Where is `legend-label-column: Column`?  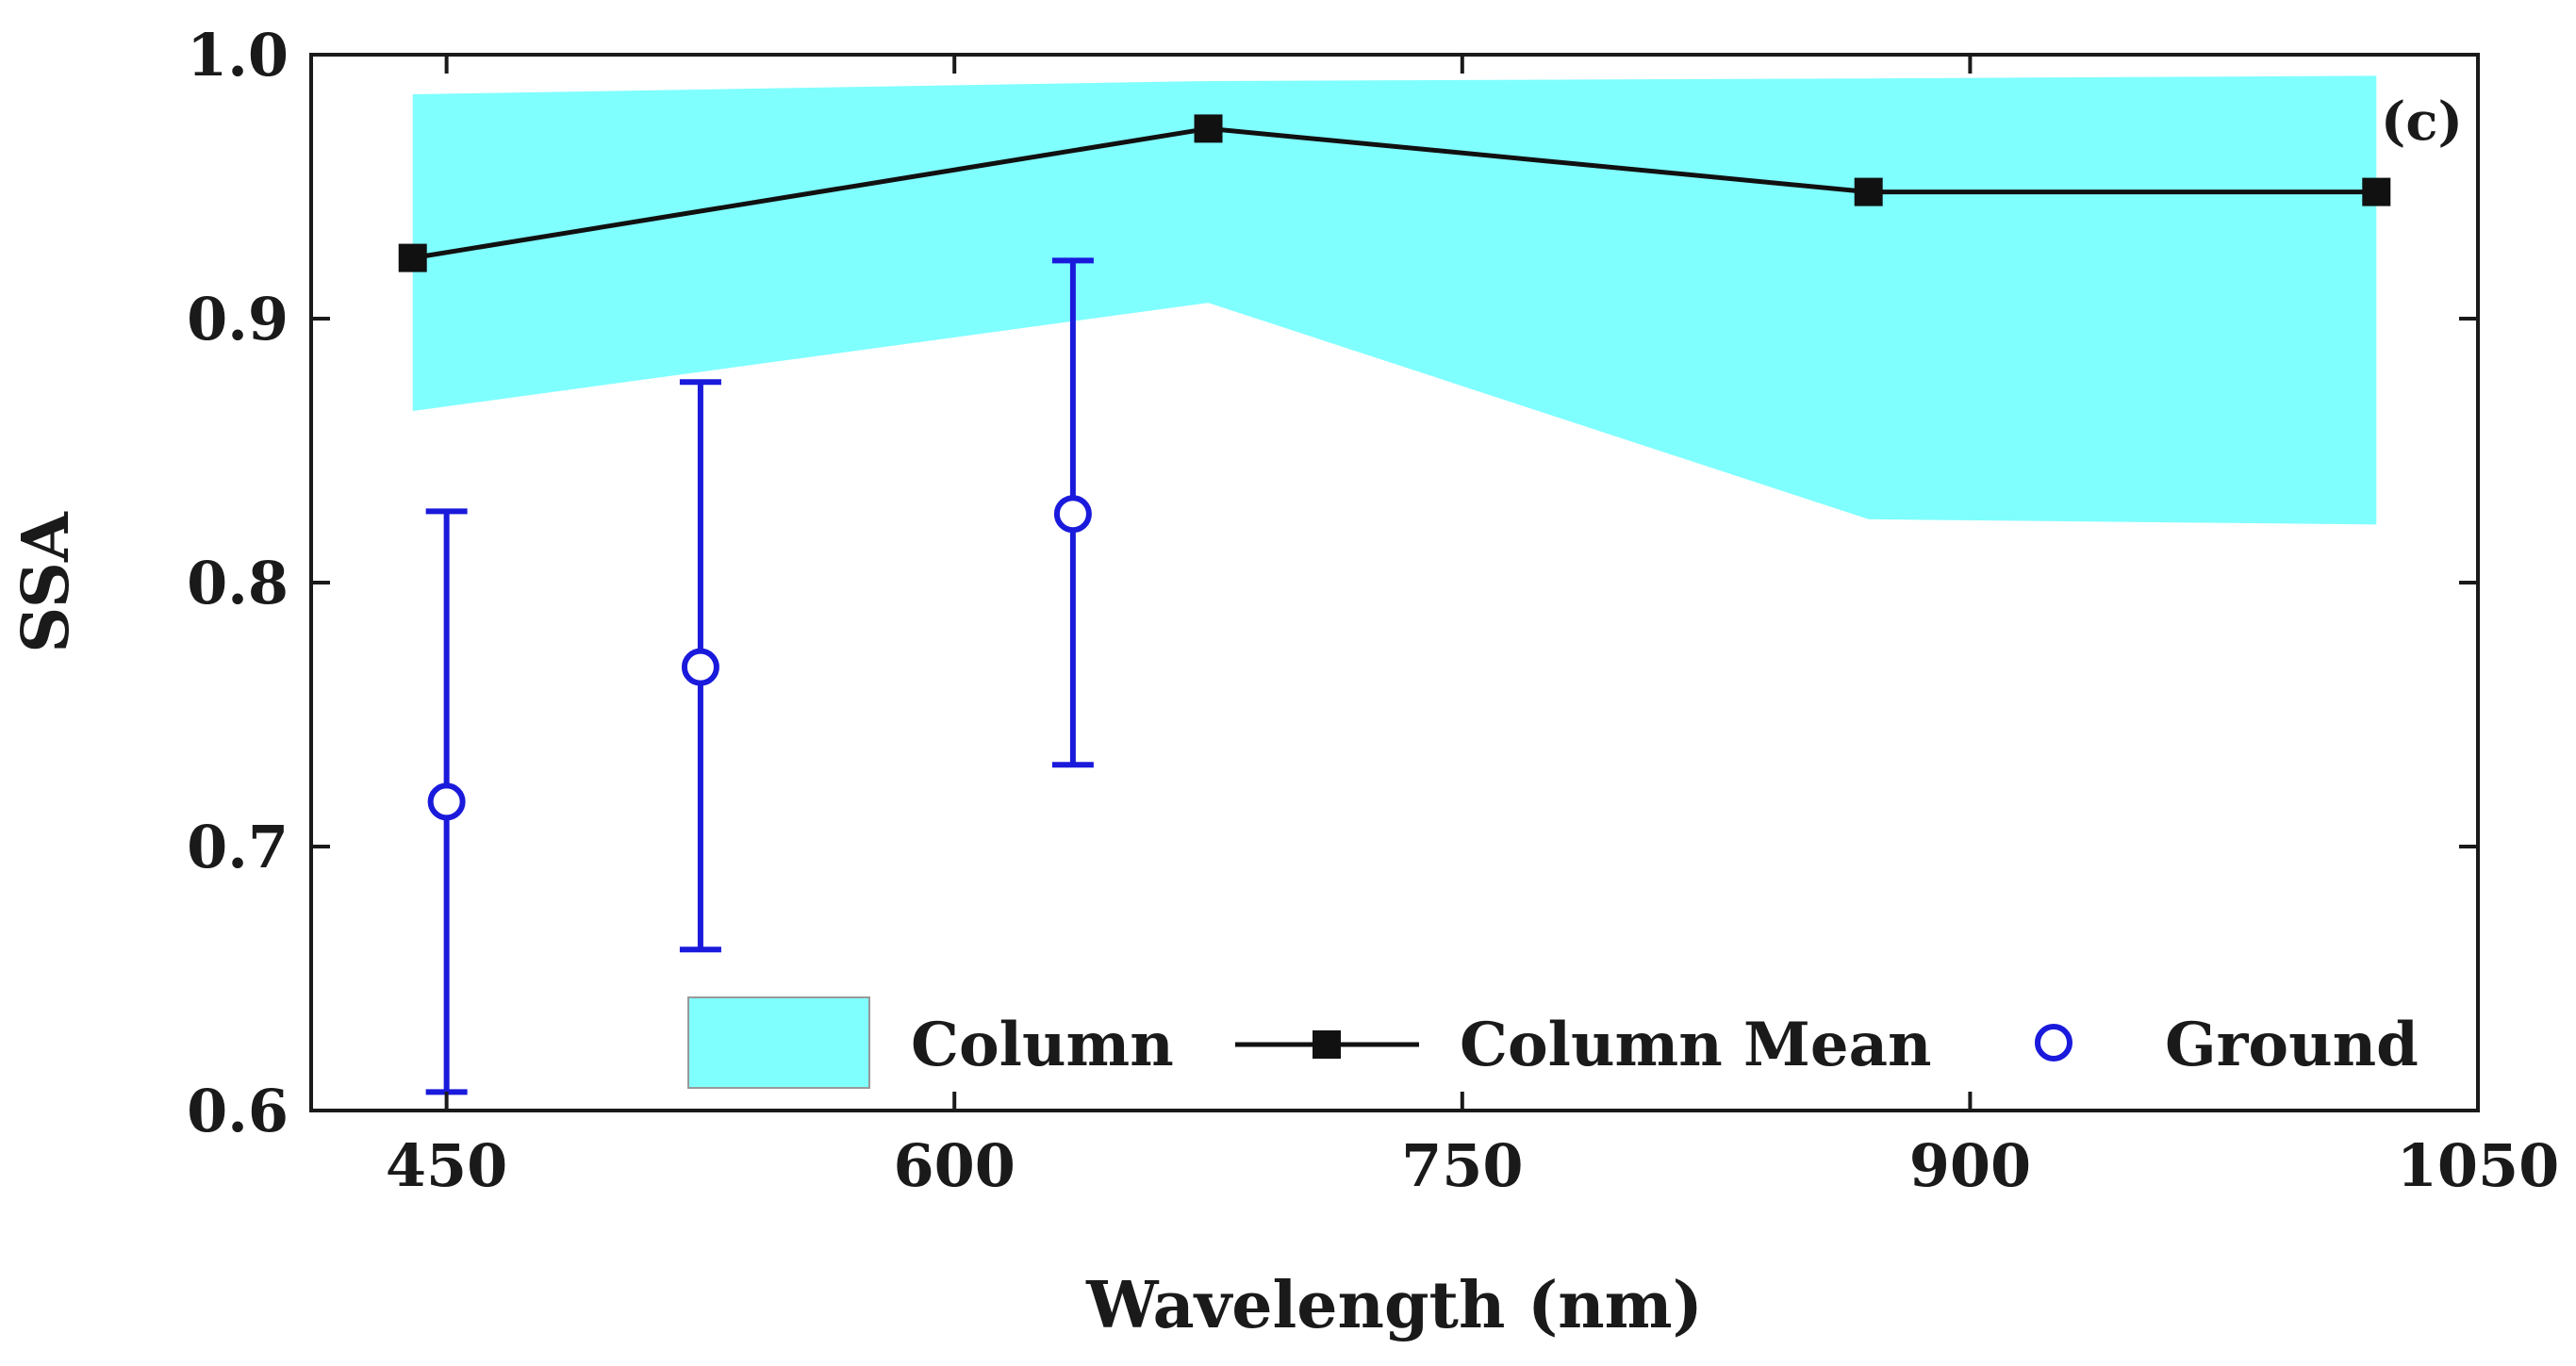 legend-label-column: Column is located at coordinates (1042, 1045).